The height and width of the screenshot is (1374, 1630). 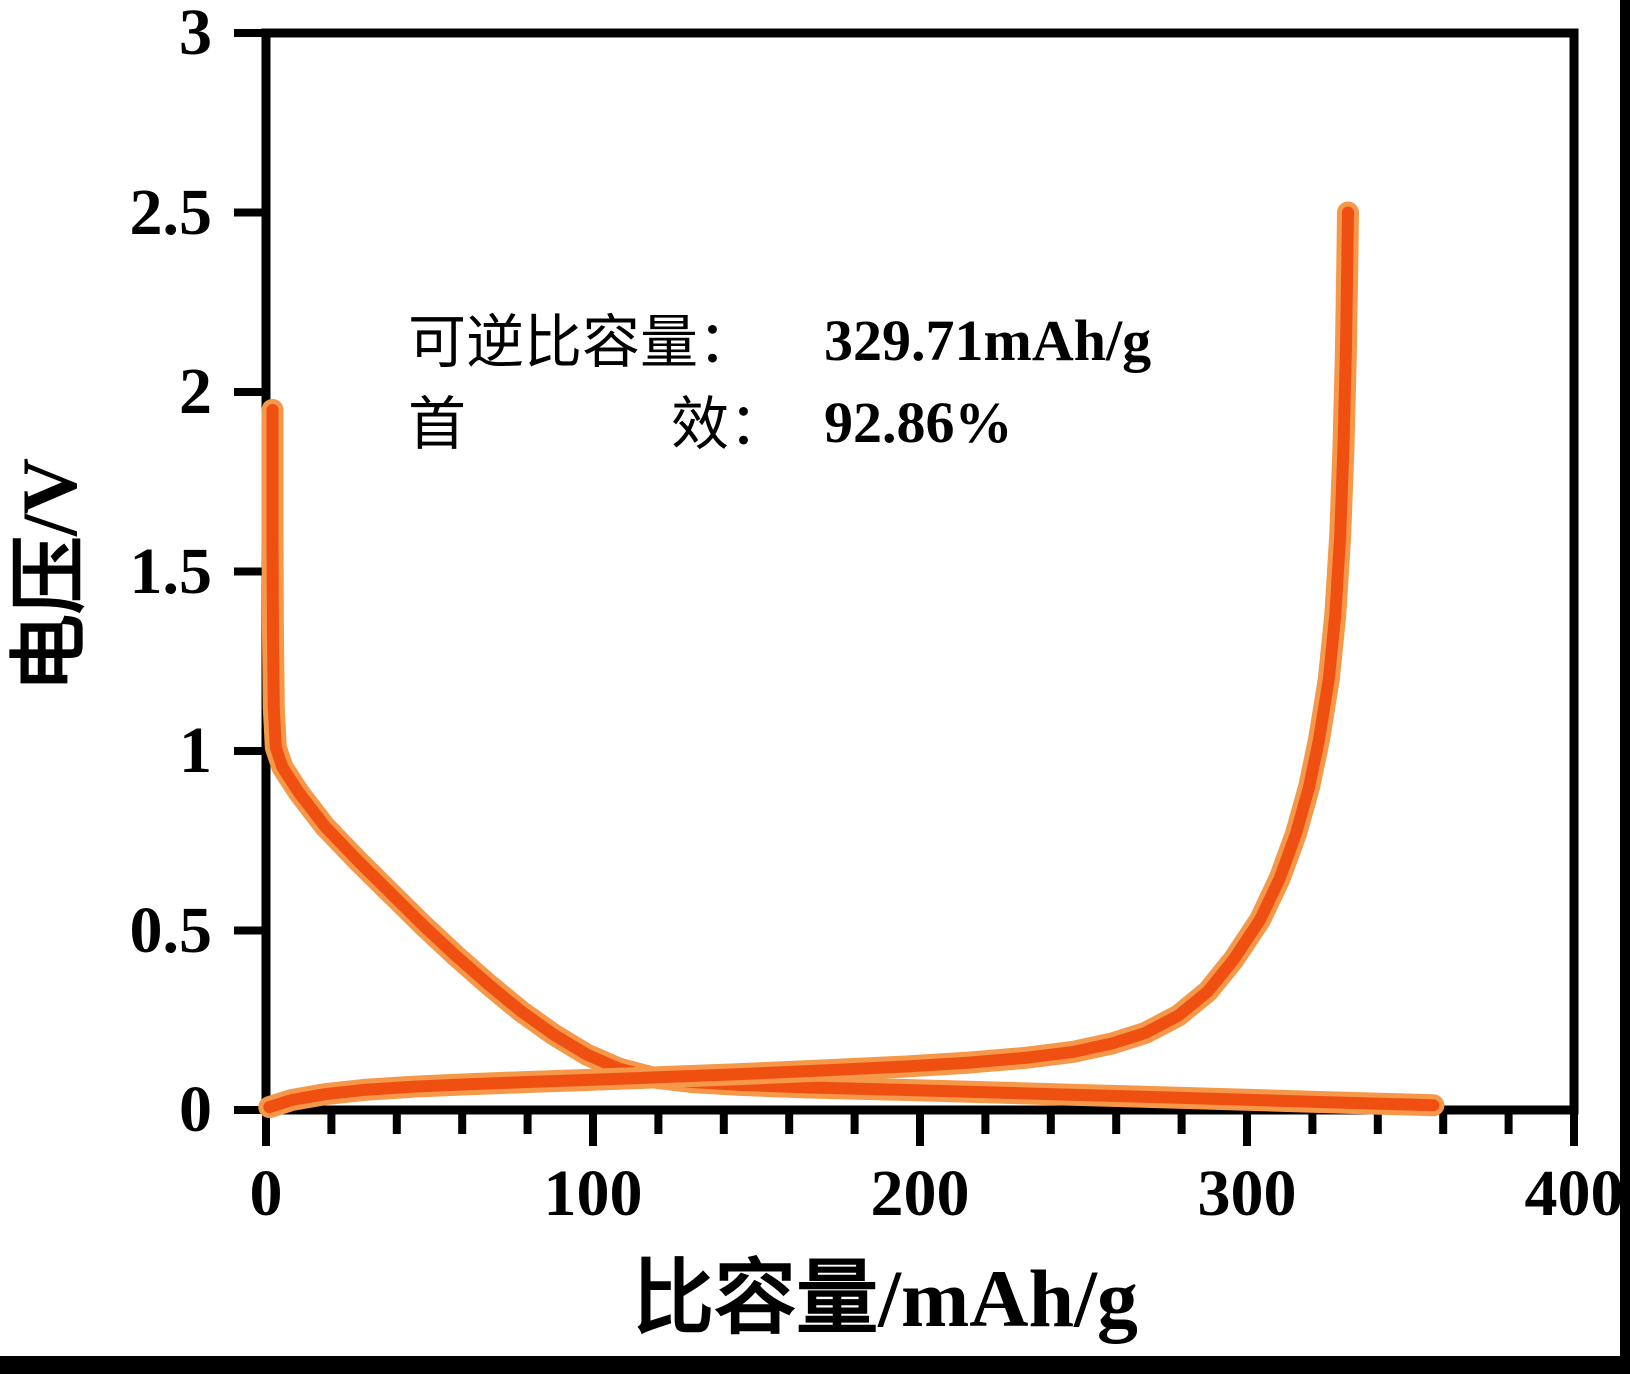 What do you see at coordinates (1008, 1298) in the screenshot?
I see `x-axis-title-unit: /mAh/g` at bounding box center [1008, 1298].